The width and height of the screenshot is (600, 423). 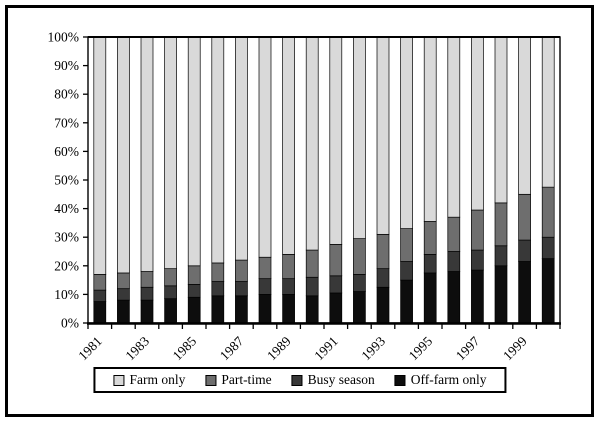 What do you see at coordinates (66, 237) in the screenshot?
I see `y-tick-label: 30%` at bounding box center [66, 237].